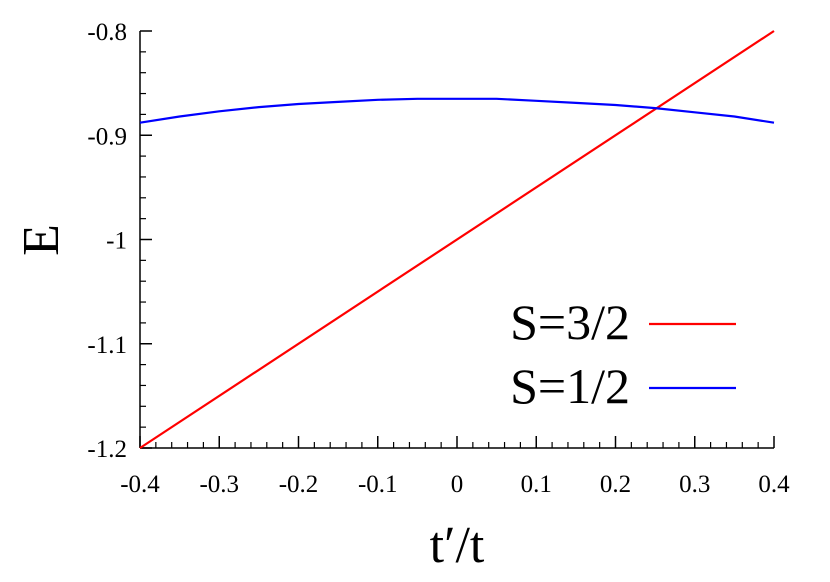 The image size is (830, 582). Describe the element at coordinates (219, 484) in the screenshot. I see `x-tick-label: -0.3` at that location.